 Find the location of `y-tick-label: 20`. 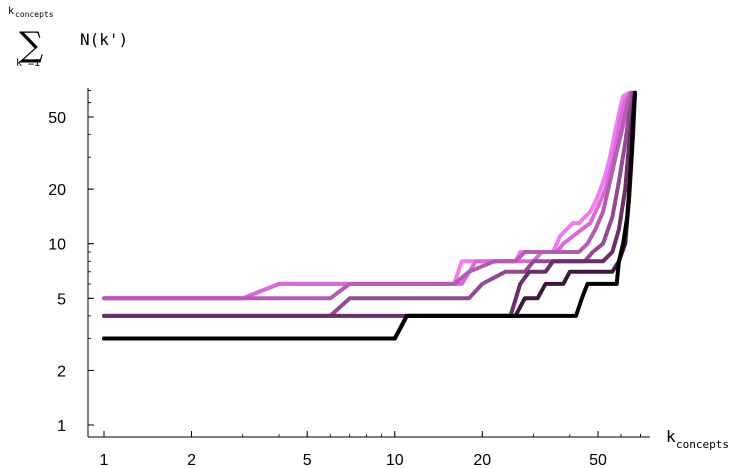

y-tick-label: 20 is located at coordinates (57, 190).